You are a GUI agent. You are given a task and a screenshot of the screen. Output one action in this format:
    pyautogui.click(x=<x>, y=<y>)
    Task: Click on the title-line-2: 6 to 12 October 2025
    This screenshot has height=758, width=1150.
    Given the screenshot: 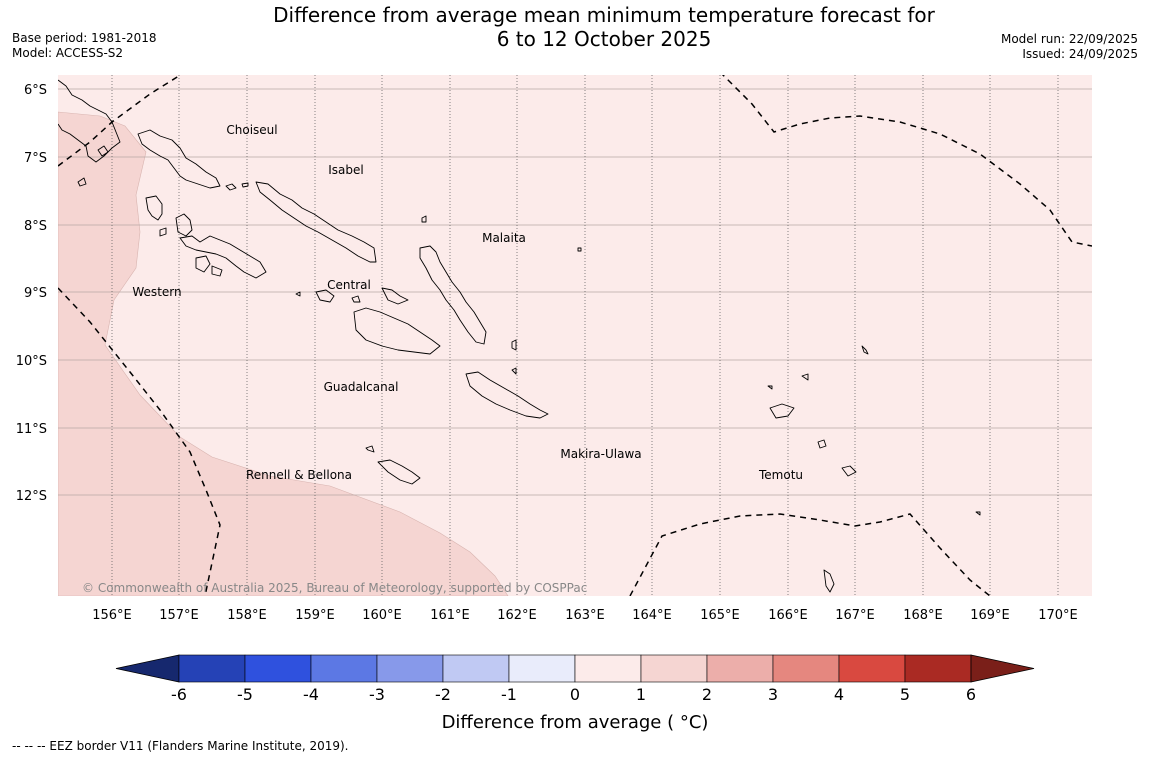 What is the action you would take?
    pyautogui.click(x=604, y=39)
    